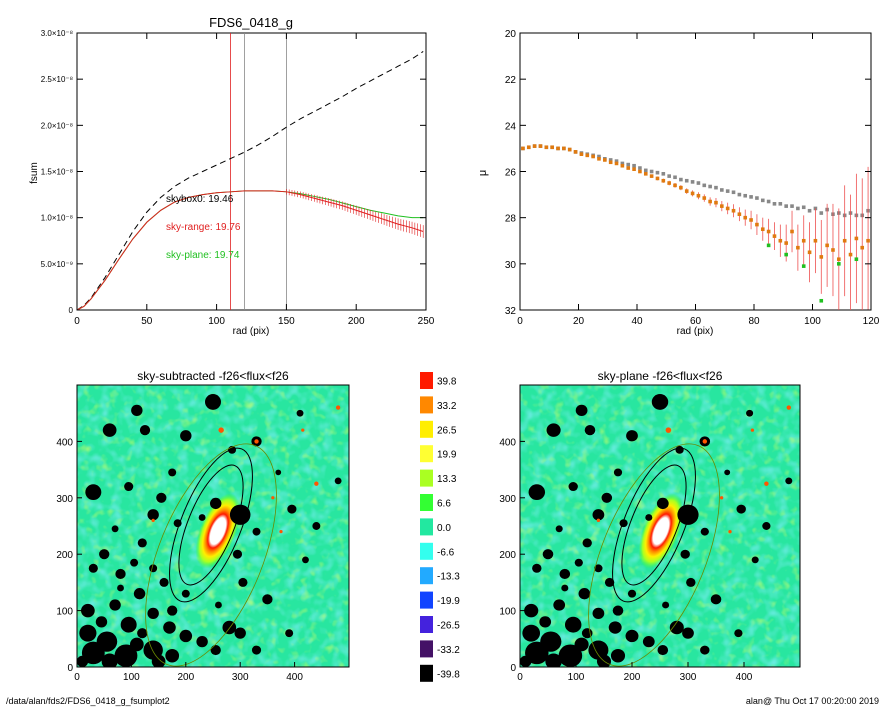  Describe the element at coordinates (64, 612) in the screenshot. I see `y-tick-label: 100` at that location.